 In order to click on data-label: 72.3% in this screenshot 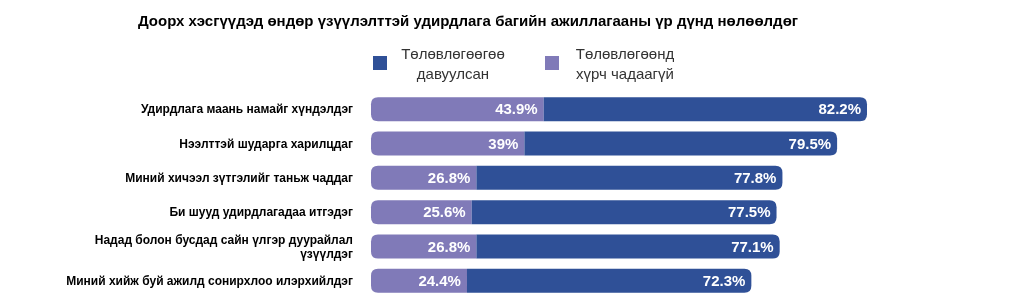, I will do `click(724, 281)`.